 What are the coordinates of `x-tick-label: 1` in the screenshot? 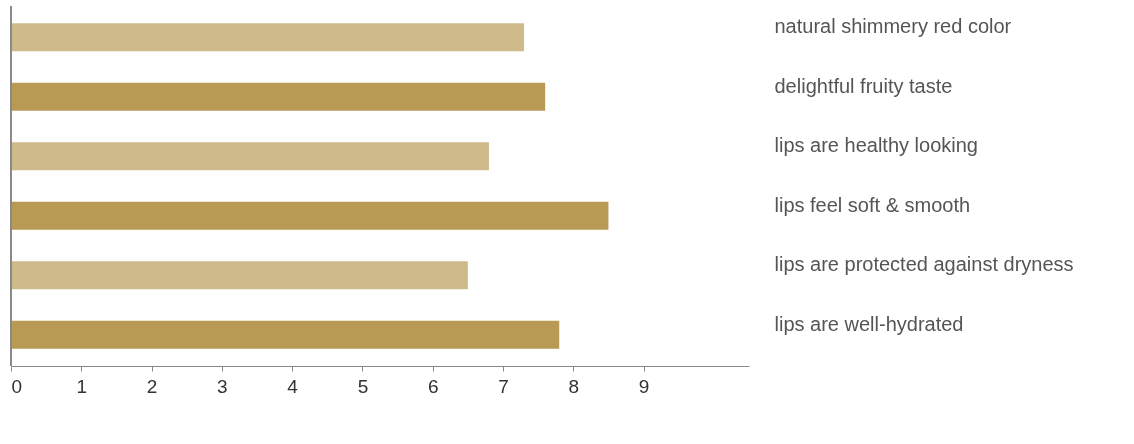 It's located at (82, 386).